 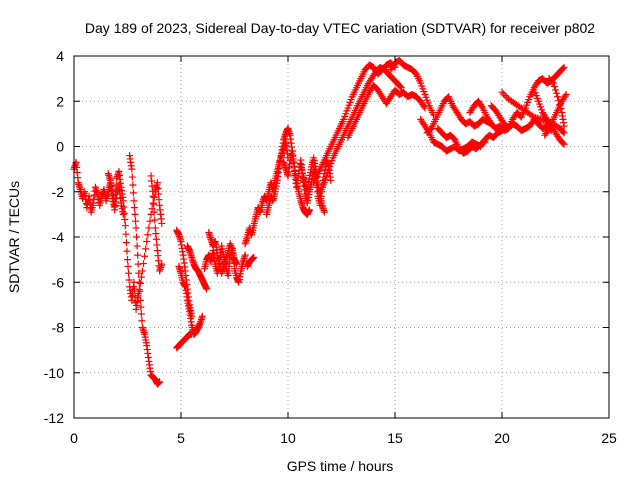 I want to click on x-axis-label: GPS time / hours, so click(x=340, y=466).